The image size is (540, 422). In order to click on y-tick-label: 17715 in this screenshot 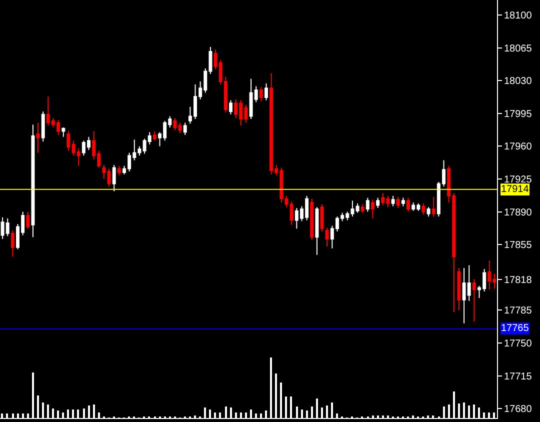, I will do `click(518, 376)`.